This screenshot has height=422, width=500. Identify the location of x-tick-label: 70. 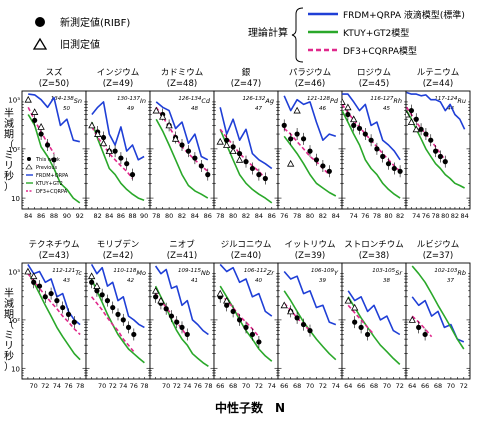
(102, 386).